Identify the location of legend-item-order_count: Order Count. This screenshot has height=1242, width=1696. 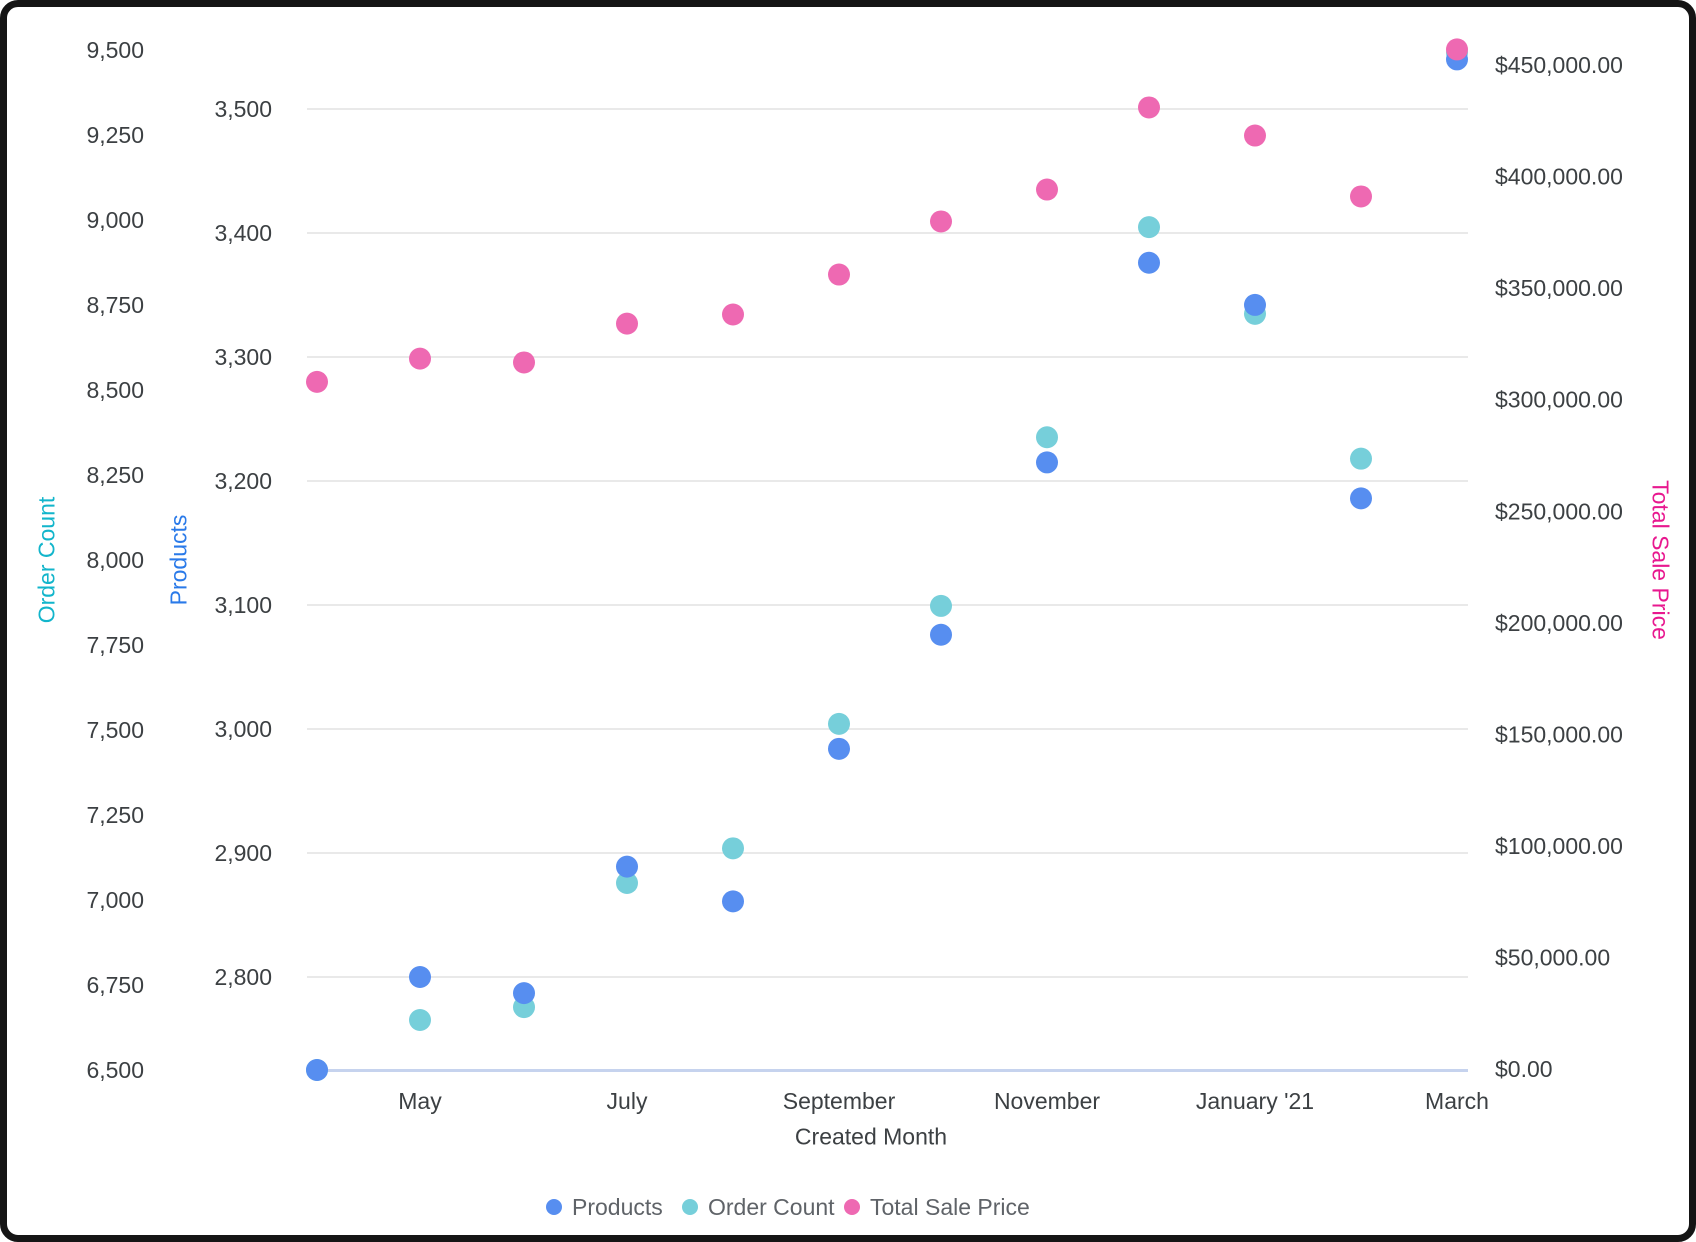
(758, 1207).